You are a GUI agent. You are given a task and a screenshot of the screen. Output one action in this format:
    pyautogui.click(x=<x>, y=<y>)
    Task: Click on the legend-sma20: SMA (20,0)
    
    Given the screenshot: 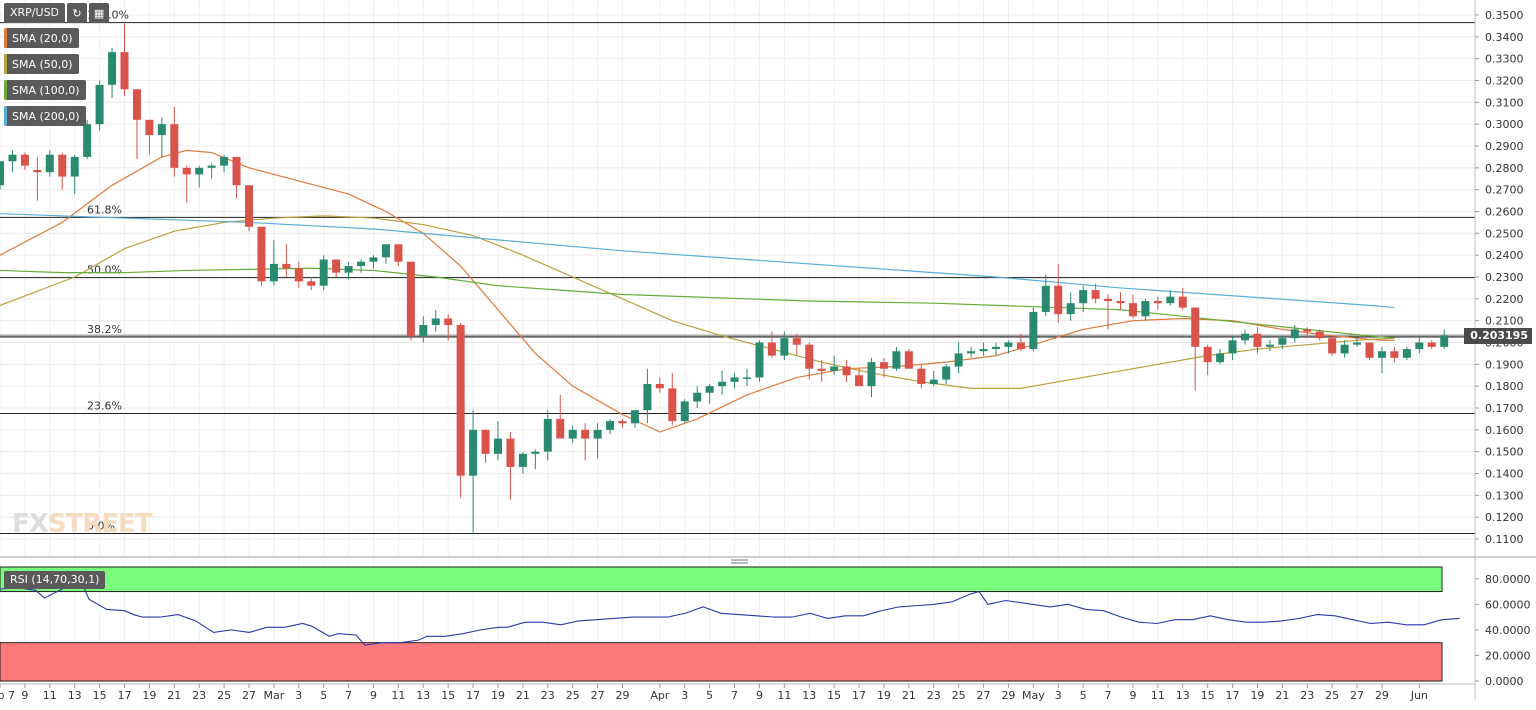 What is the action you would take?
    pyautogui.click(x=41, y=38)
    